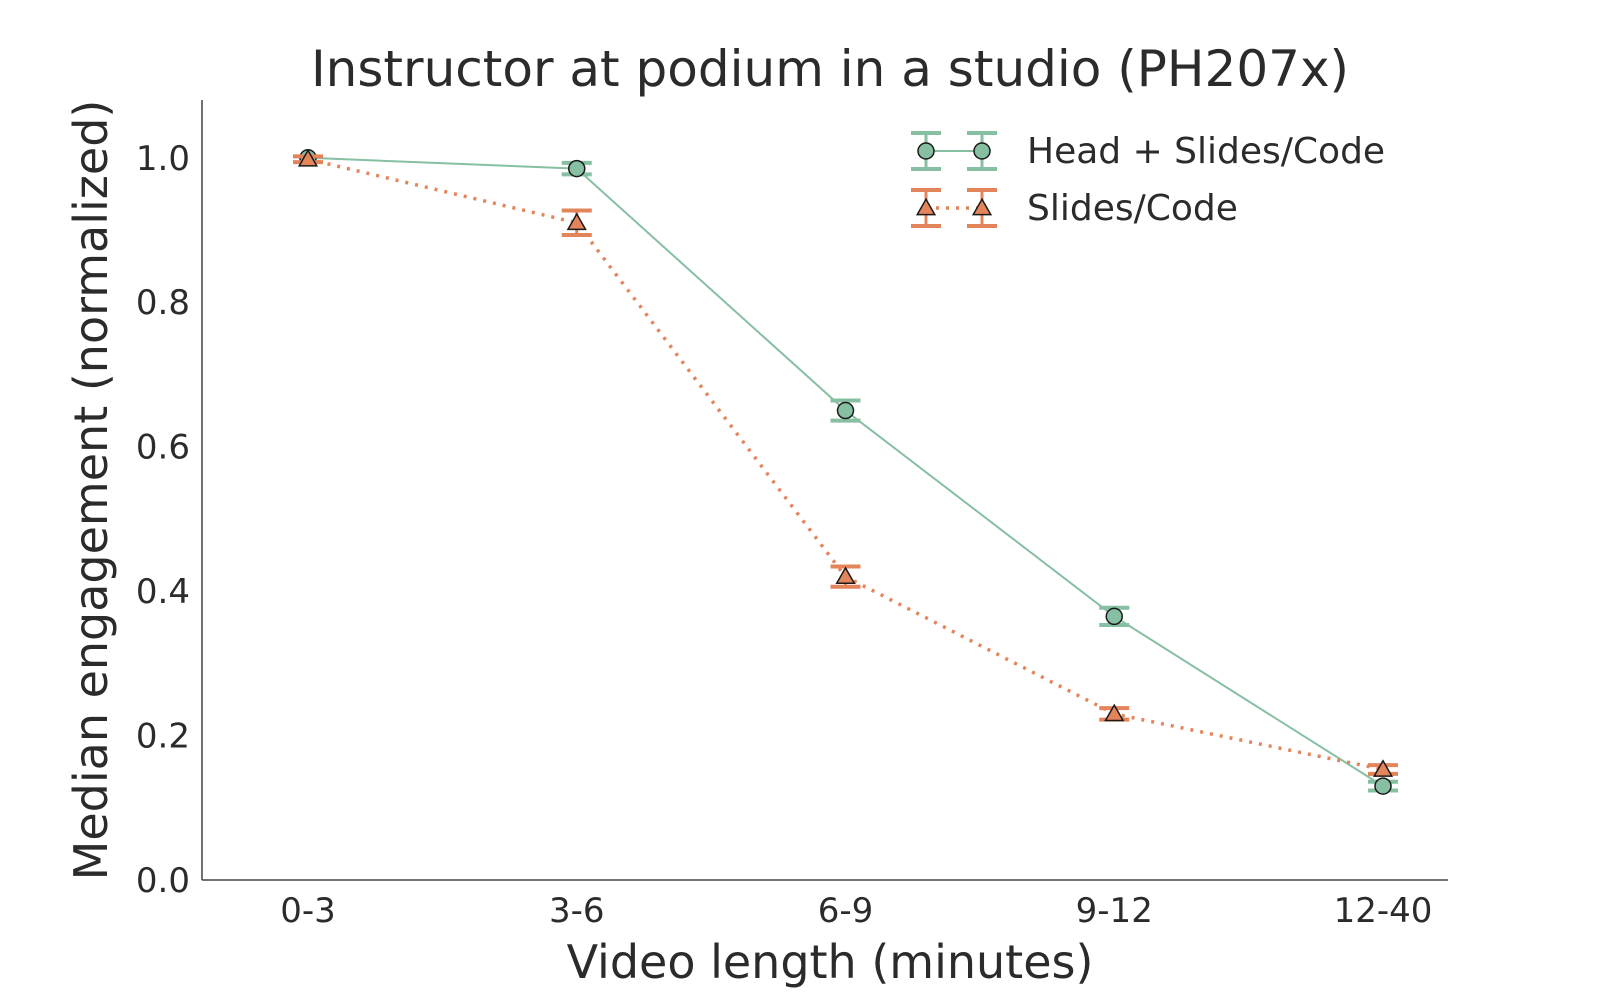  What do you see at coordinates (1383, 911) in the screenshot?
I see `x-tick-label: 12-40` at bounding box center [1383, 911].